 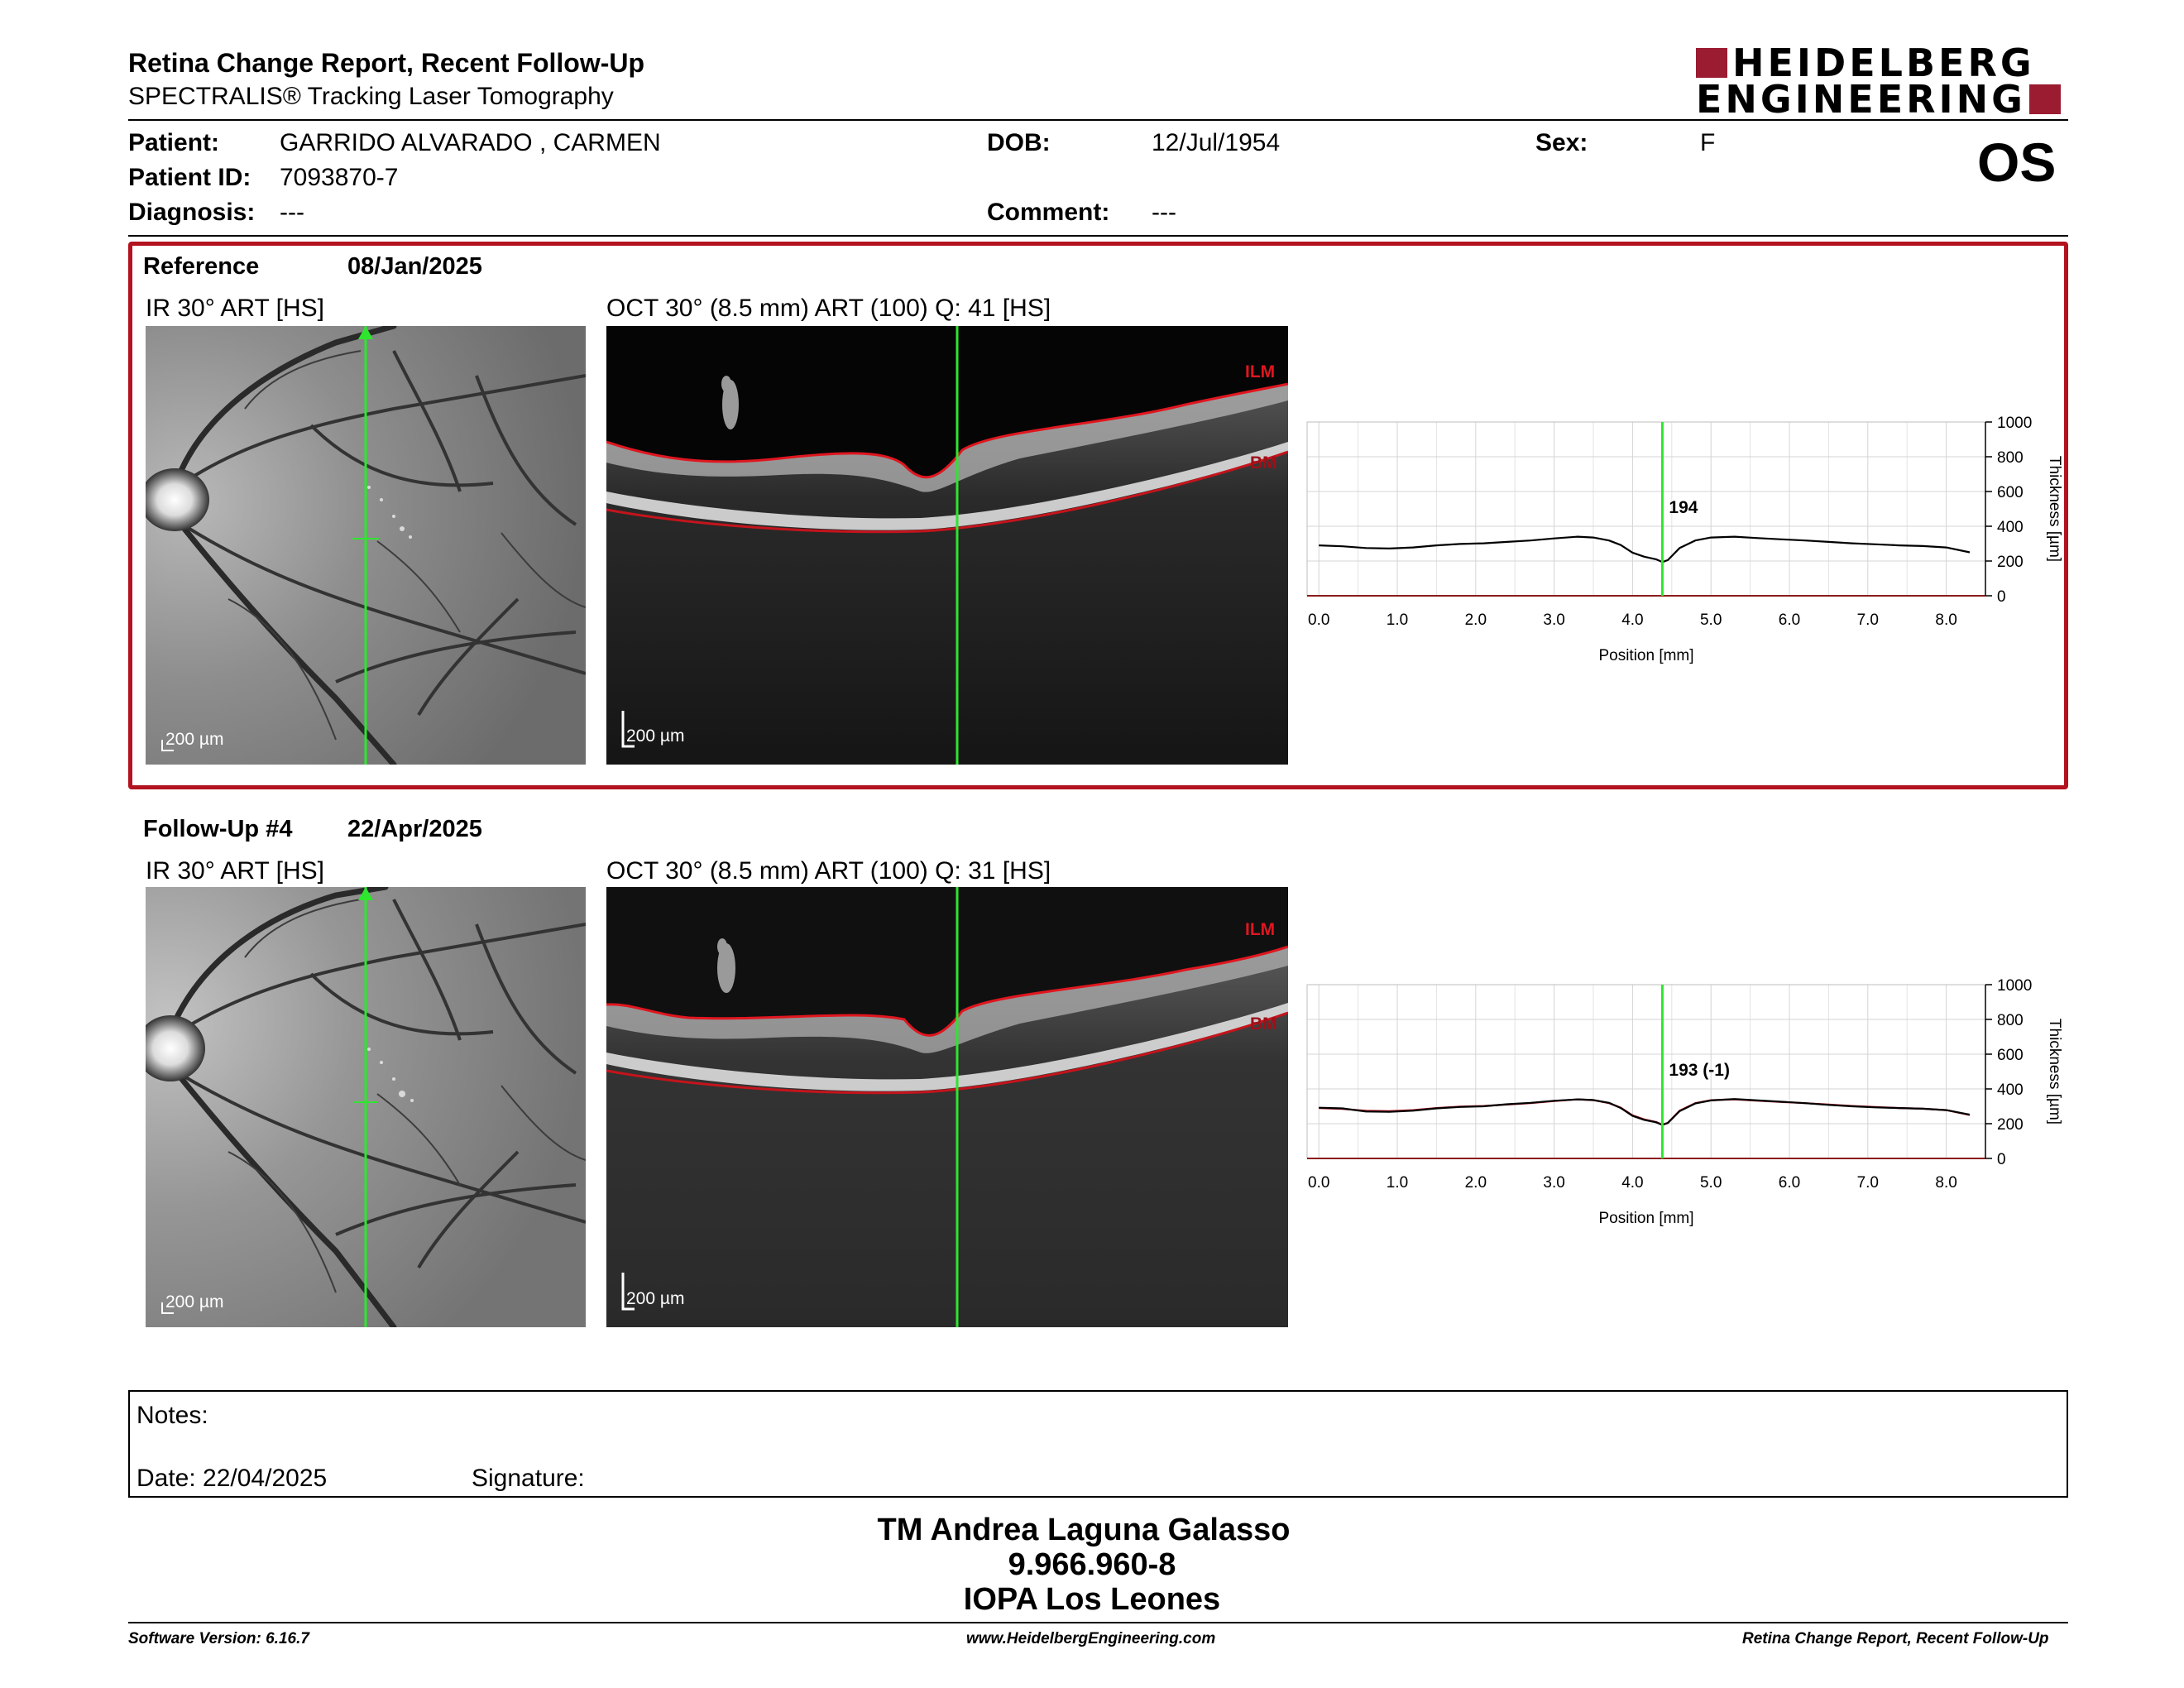 I want to click on followup-oct-title: OCT 30° (8.5 mm) ART (100) Q: 31 [HS], so click(x=828, y=871).